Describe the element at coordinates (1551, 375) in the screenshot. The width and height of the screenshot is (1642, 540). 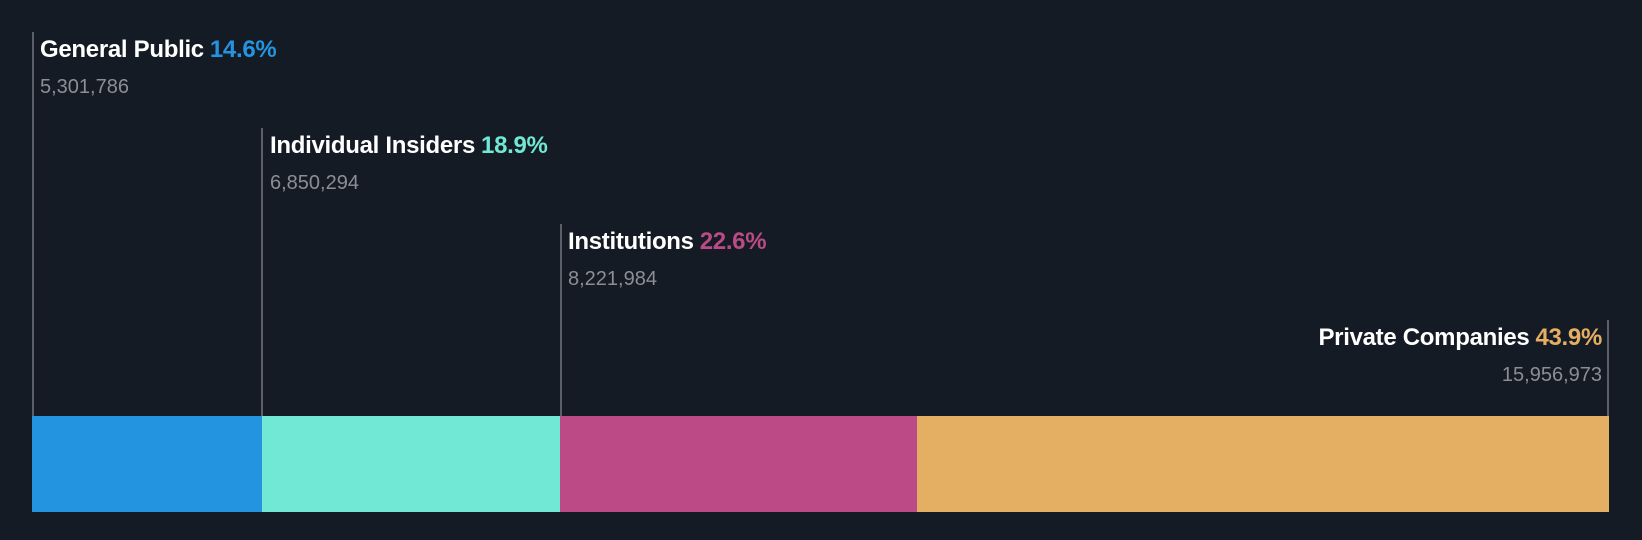
I see `segment-shares: 15,956,973` at that location.